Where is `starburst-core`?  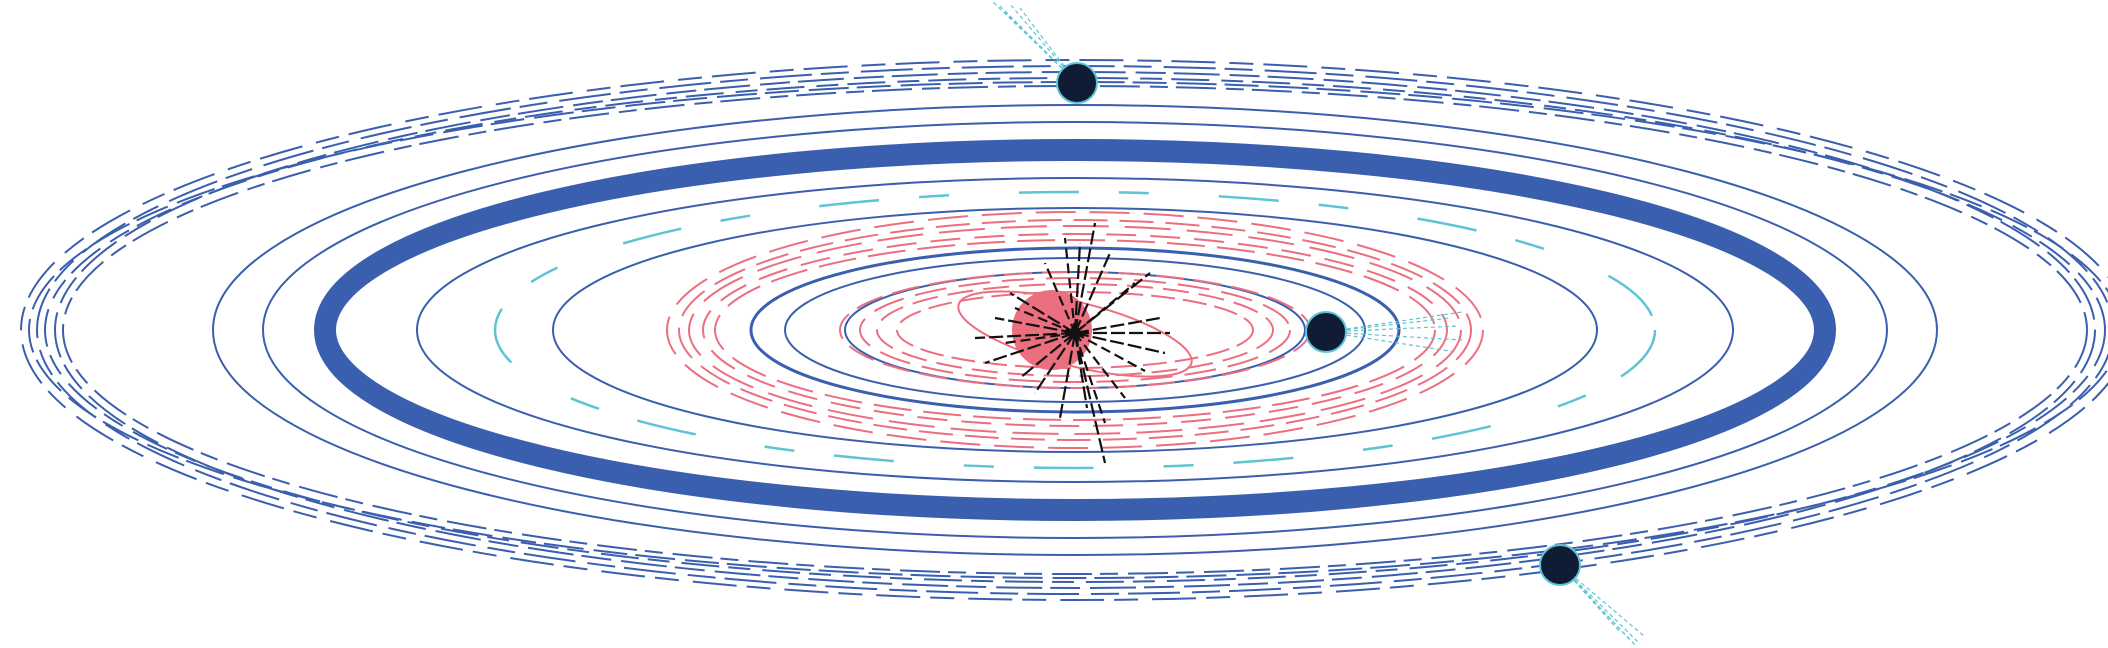
starburst-core is located at coordinates (1075, 333).